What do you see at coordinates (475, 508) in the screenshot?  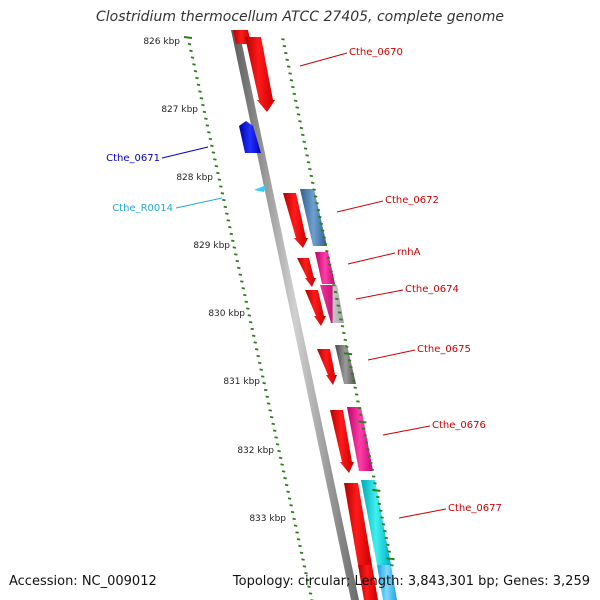 I see `gene-label-cthe-0677: Cthe_0677` at bounding box center [475, 508].